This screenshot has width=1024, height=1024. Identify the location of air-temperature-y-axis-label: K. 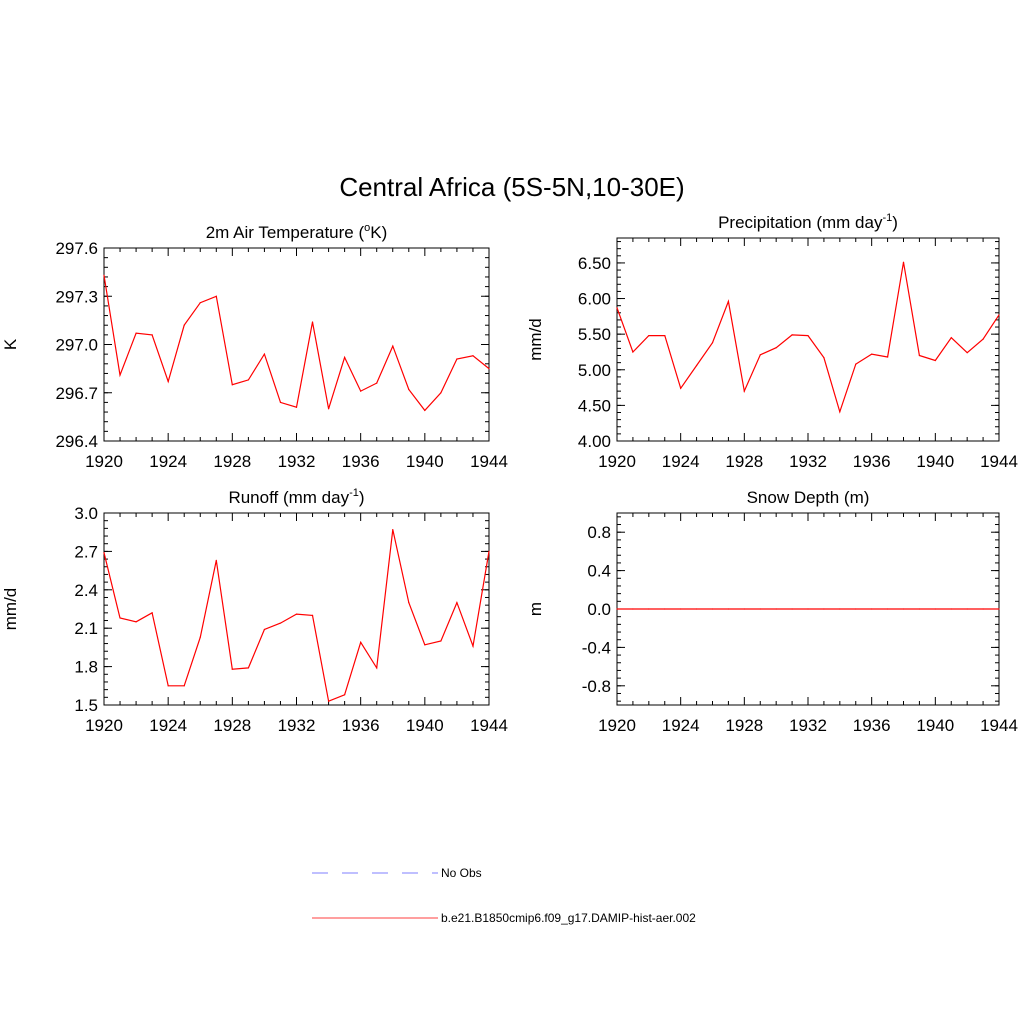
(10, 344).